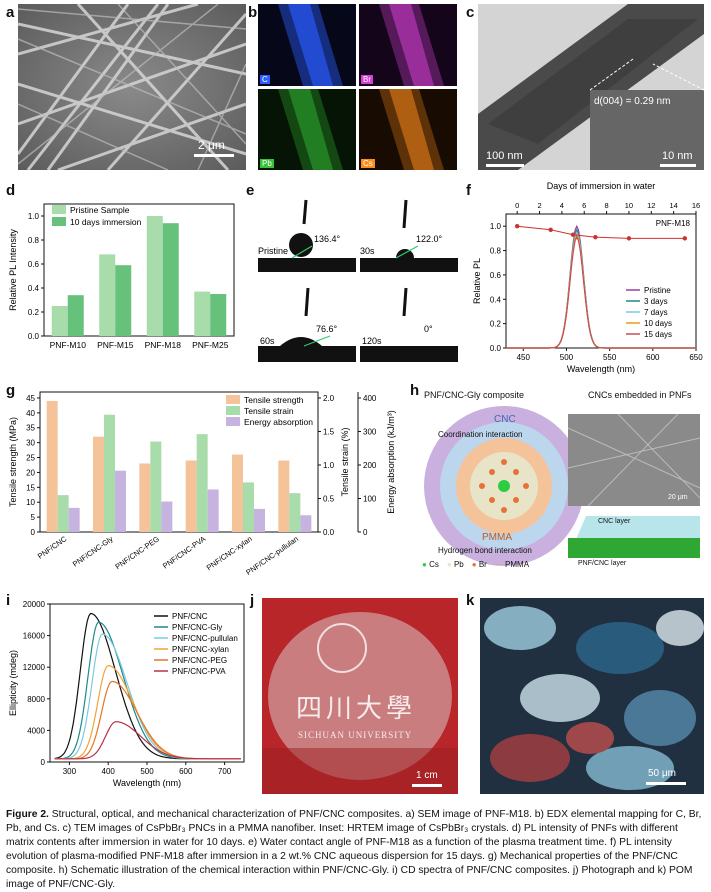  Describe the element at coordinates (632, 101) in the screenshot. I see `tem-lattice-annotation: d(004) = 0.29 nm` at that location.